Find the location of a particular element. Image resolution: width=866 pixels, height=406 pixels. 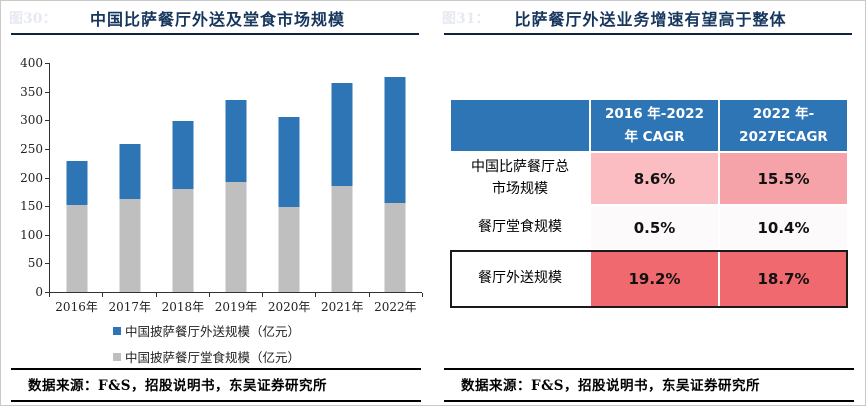

x-axis-line is located at coordinates (235, 292).